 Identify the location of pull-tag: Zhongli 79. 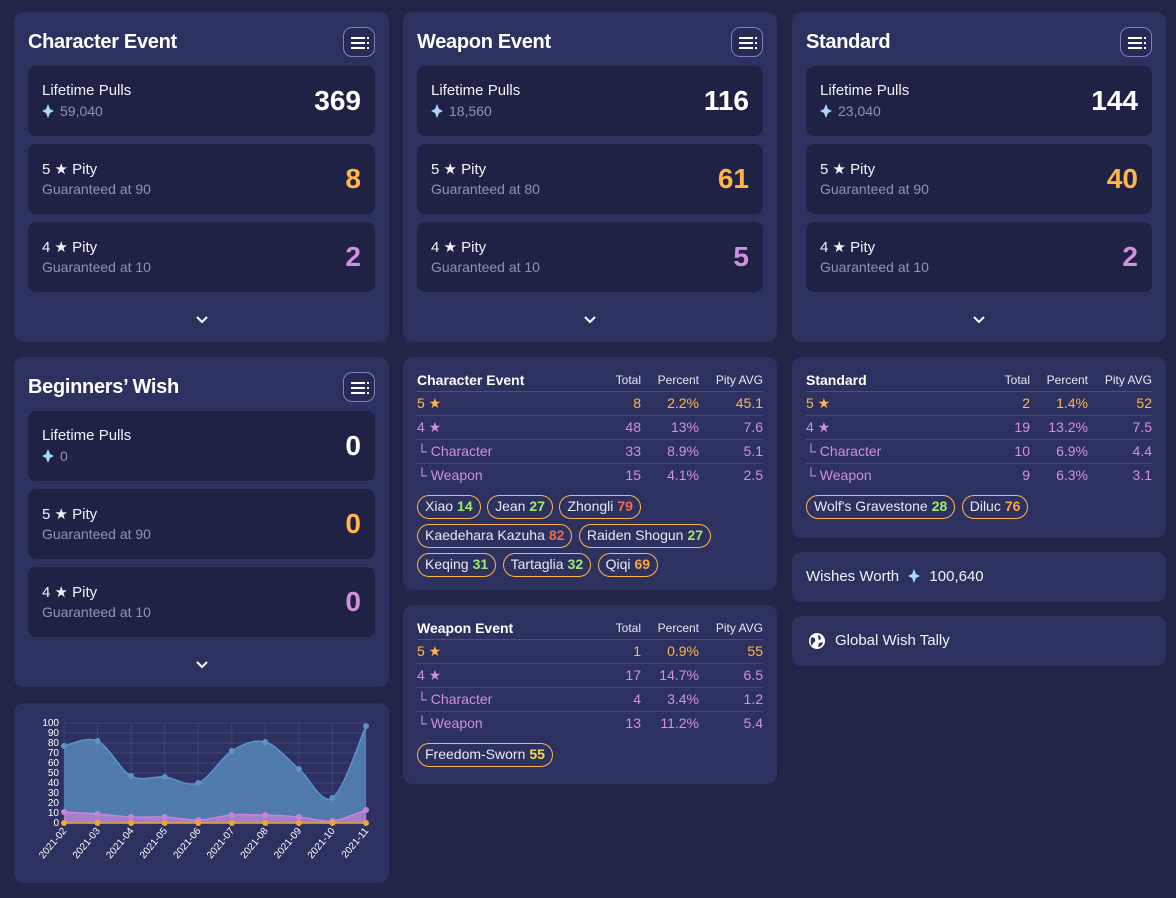
(600, 507).